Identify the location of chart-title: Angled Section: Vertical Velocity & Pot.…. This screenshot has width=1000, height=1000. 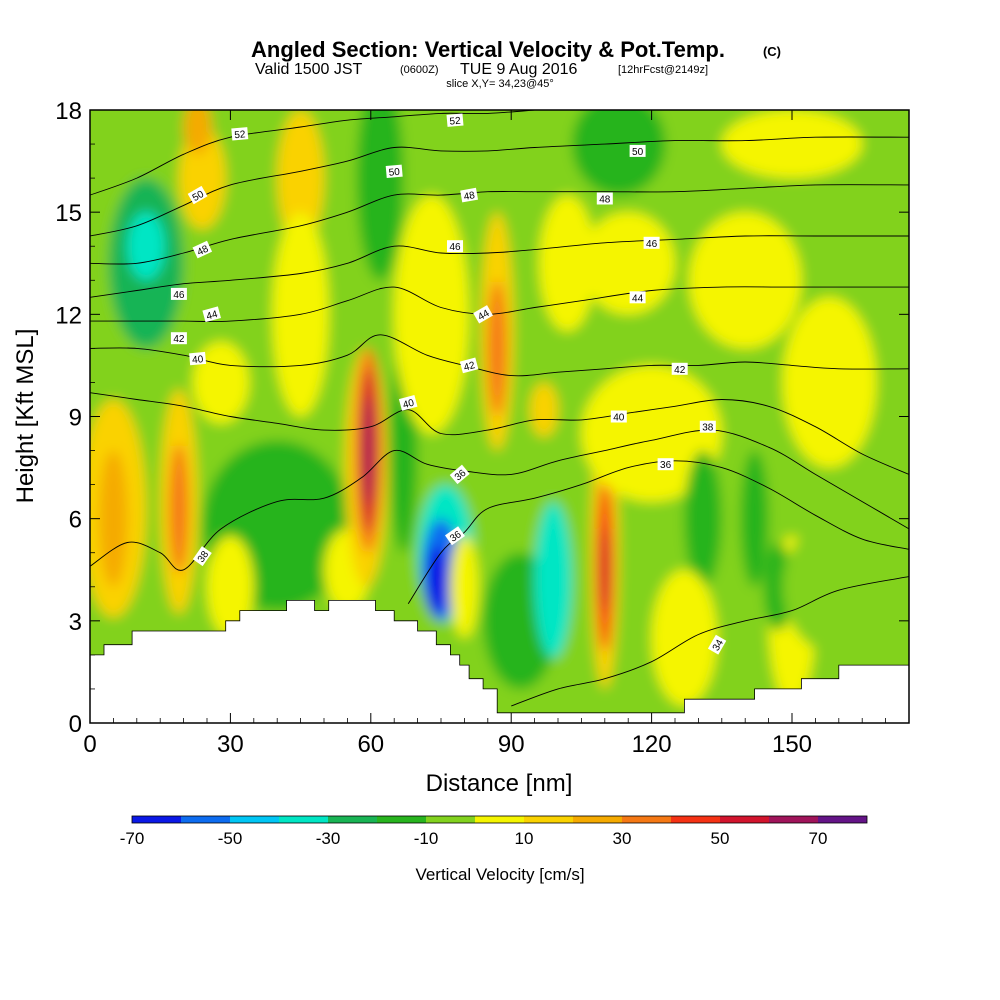
(488, 49).